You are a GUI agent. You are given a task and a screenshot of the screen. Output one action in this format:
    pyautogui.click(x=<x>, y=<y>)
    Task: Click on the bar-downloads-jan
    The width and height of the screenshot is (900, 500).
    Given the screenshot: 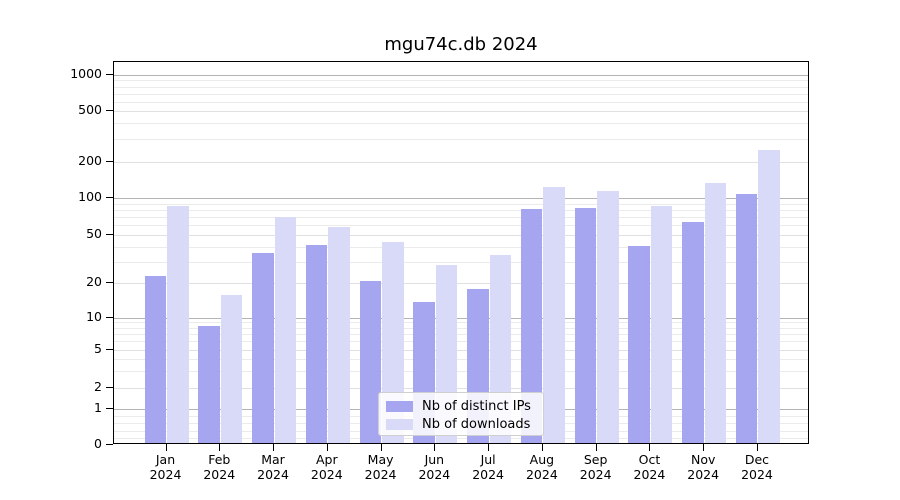 What is the action you would take?
    pyautogui.click(x=178, y=324)
    